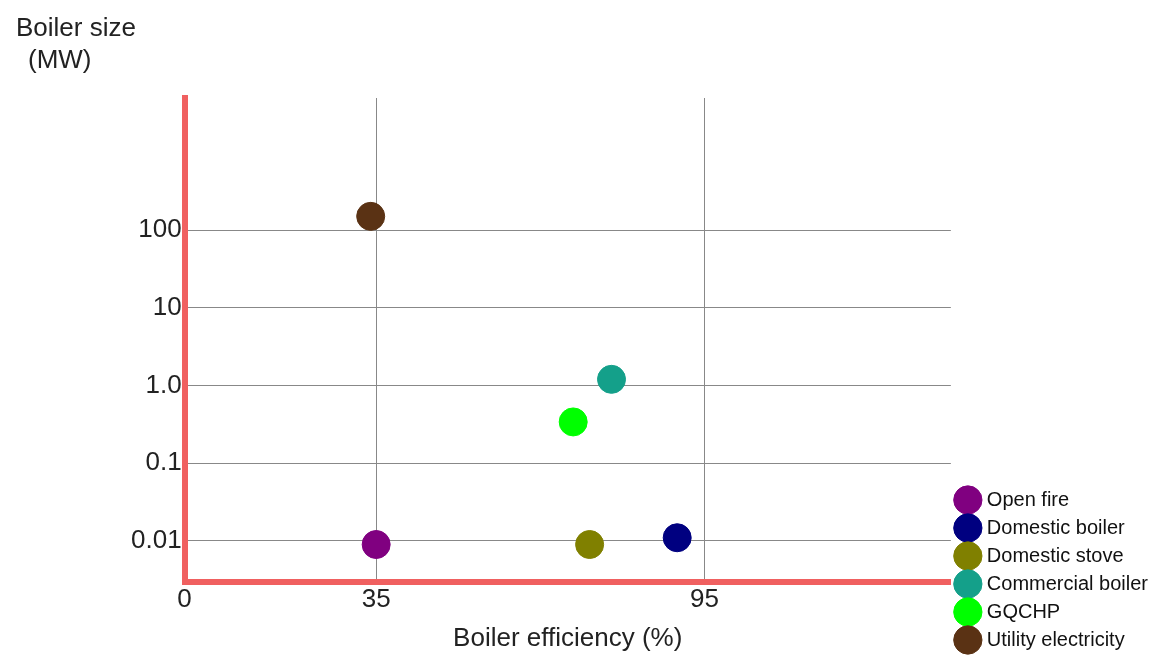 The height and width of the screenshot is (667, 1168). I want to click on x-tick-label: 95, so click(705, 598).